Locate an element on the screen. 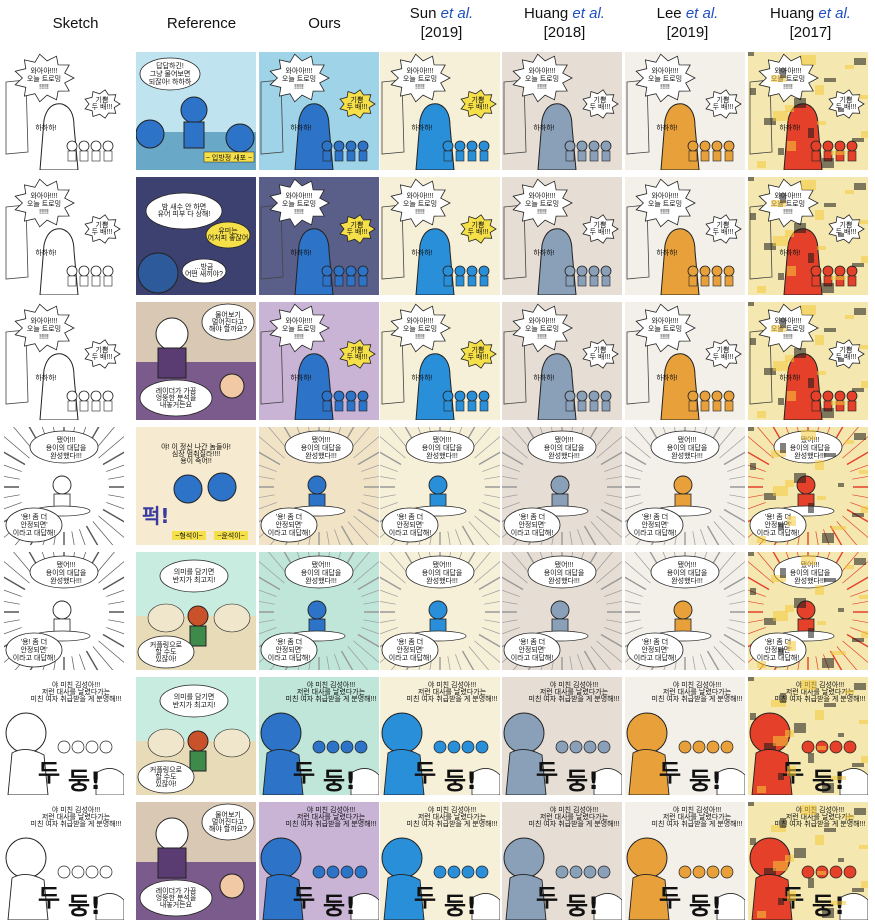 This screenshot has height=923, width=875. grid-cell-r4-c4: 됐어!!! 용이의 대답을 완성했다!!! '용! 좀 더 안정되면' 이라고 대답해! is located at coordinates (441, 486).